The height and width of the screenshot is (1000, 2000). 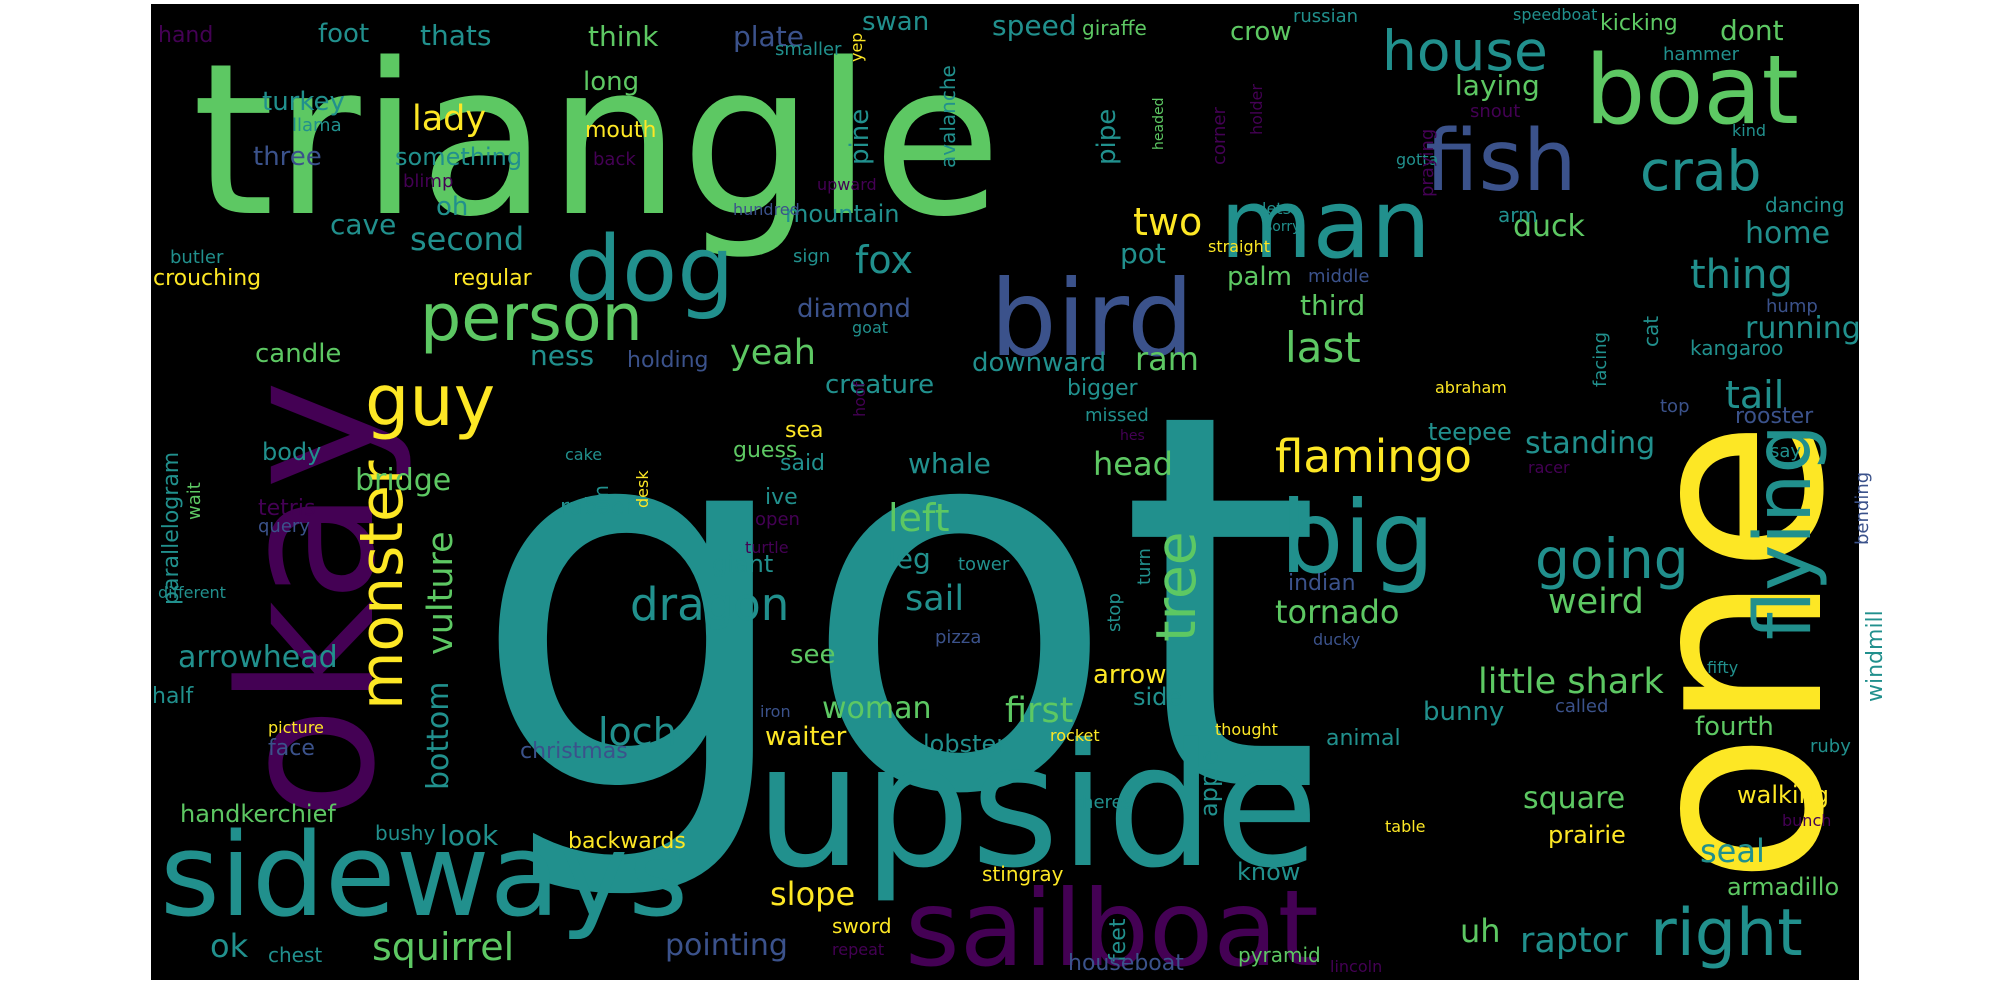 I want to click on word-cave: cave, so click(x=363, y=224).